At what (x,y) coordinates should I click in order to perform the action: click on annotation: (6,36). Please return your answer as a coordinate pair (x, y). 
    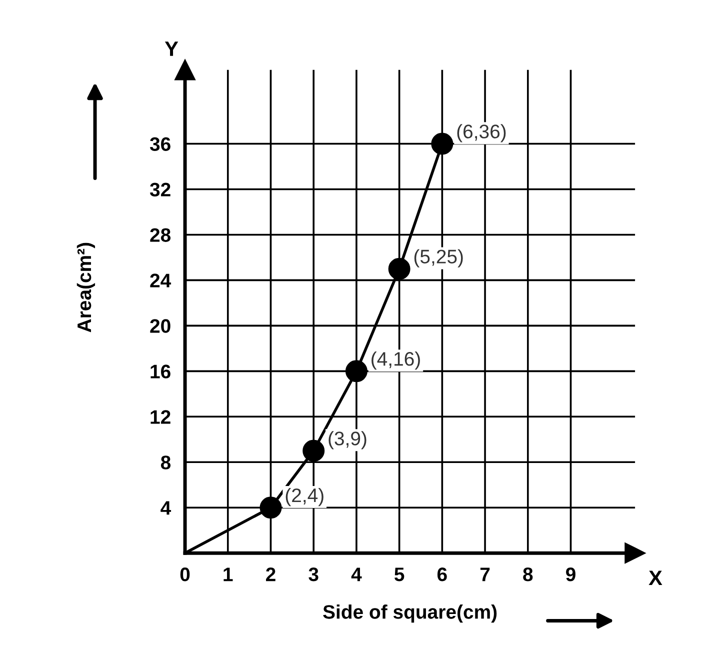
    Looking at the image, I should click on (481, 133).